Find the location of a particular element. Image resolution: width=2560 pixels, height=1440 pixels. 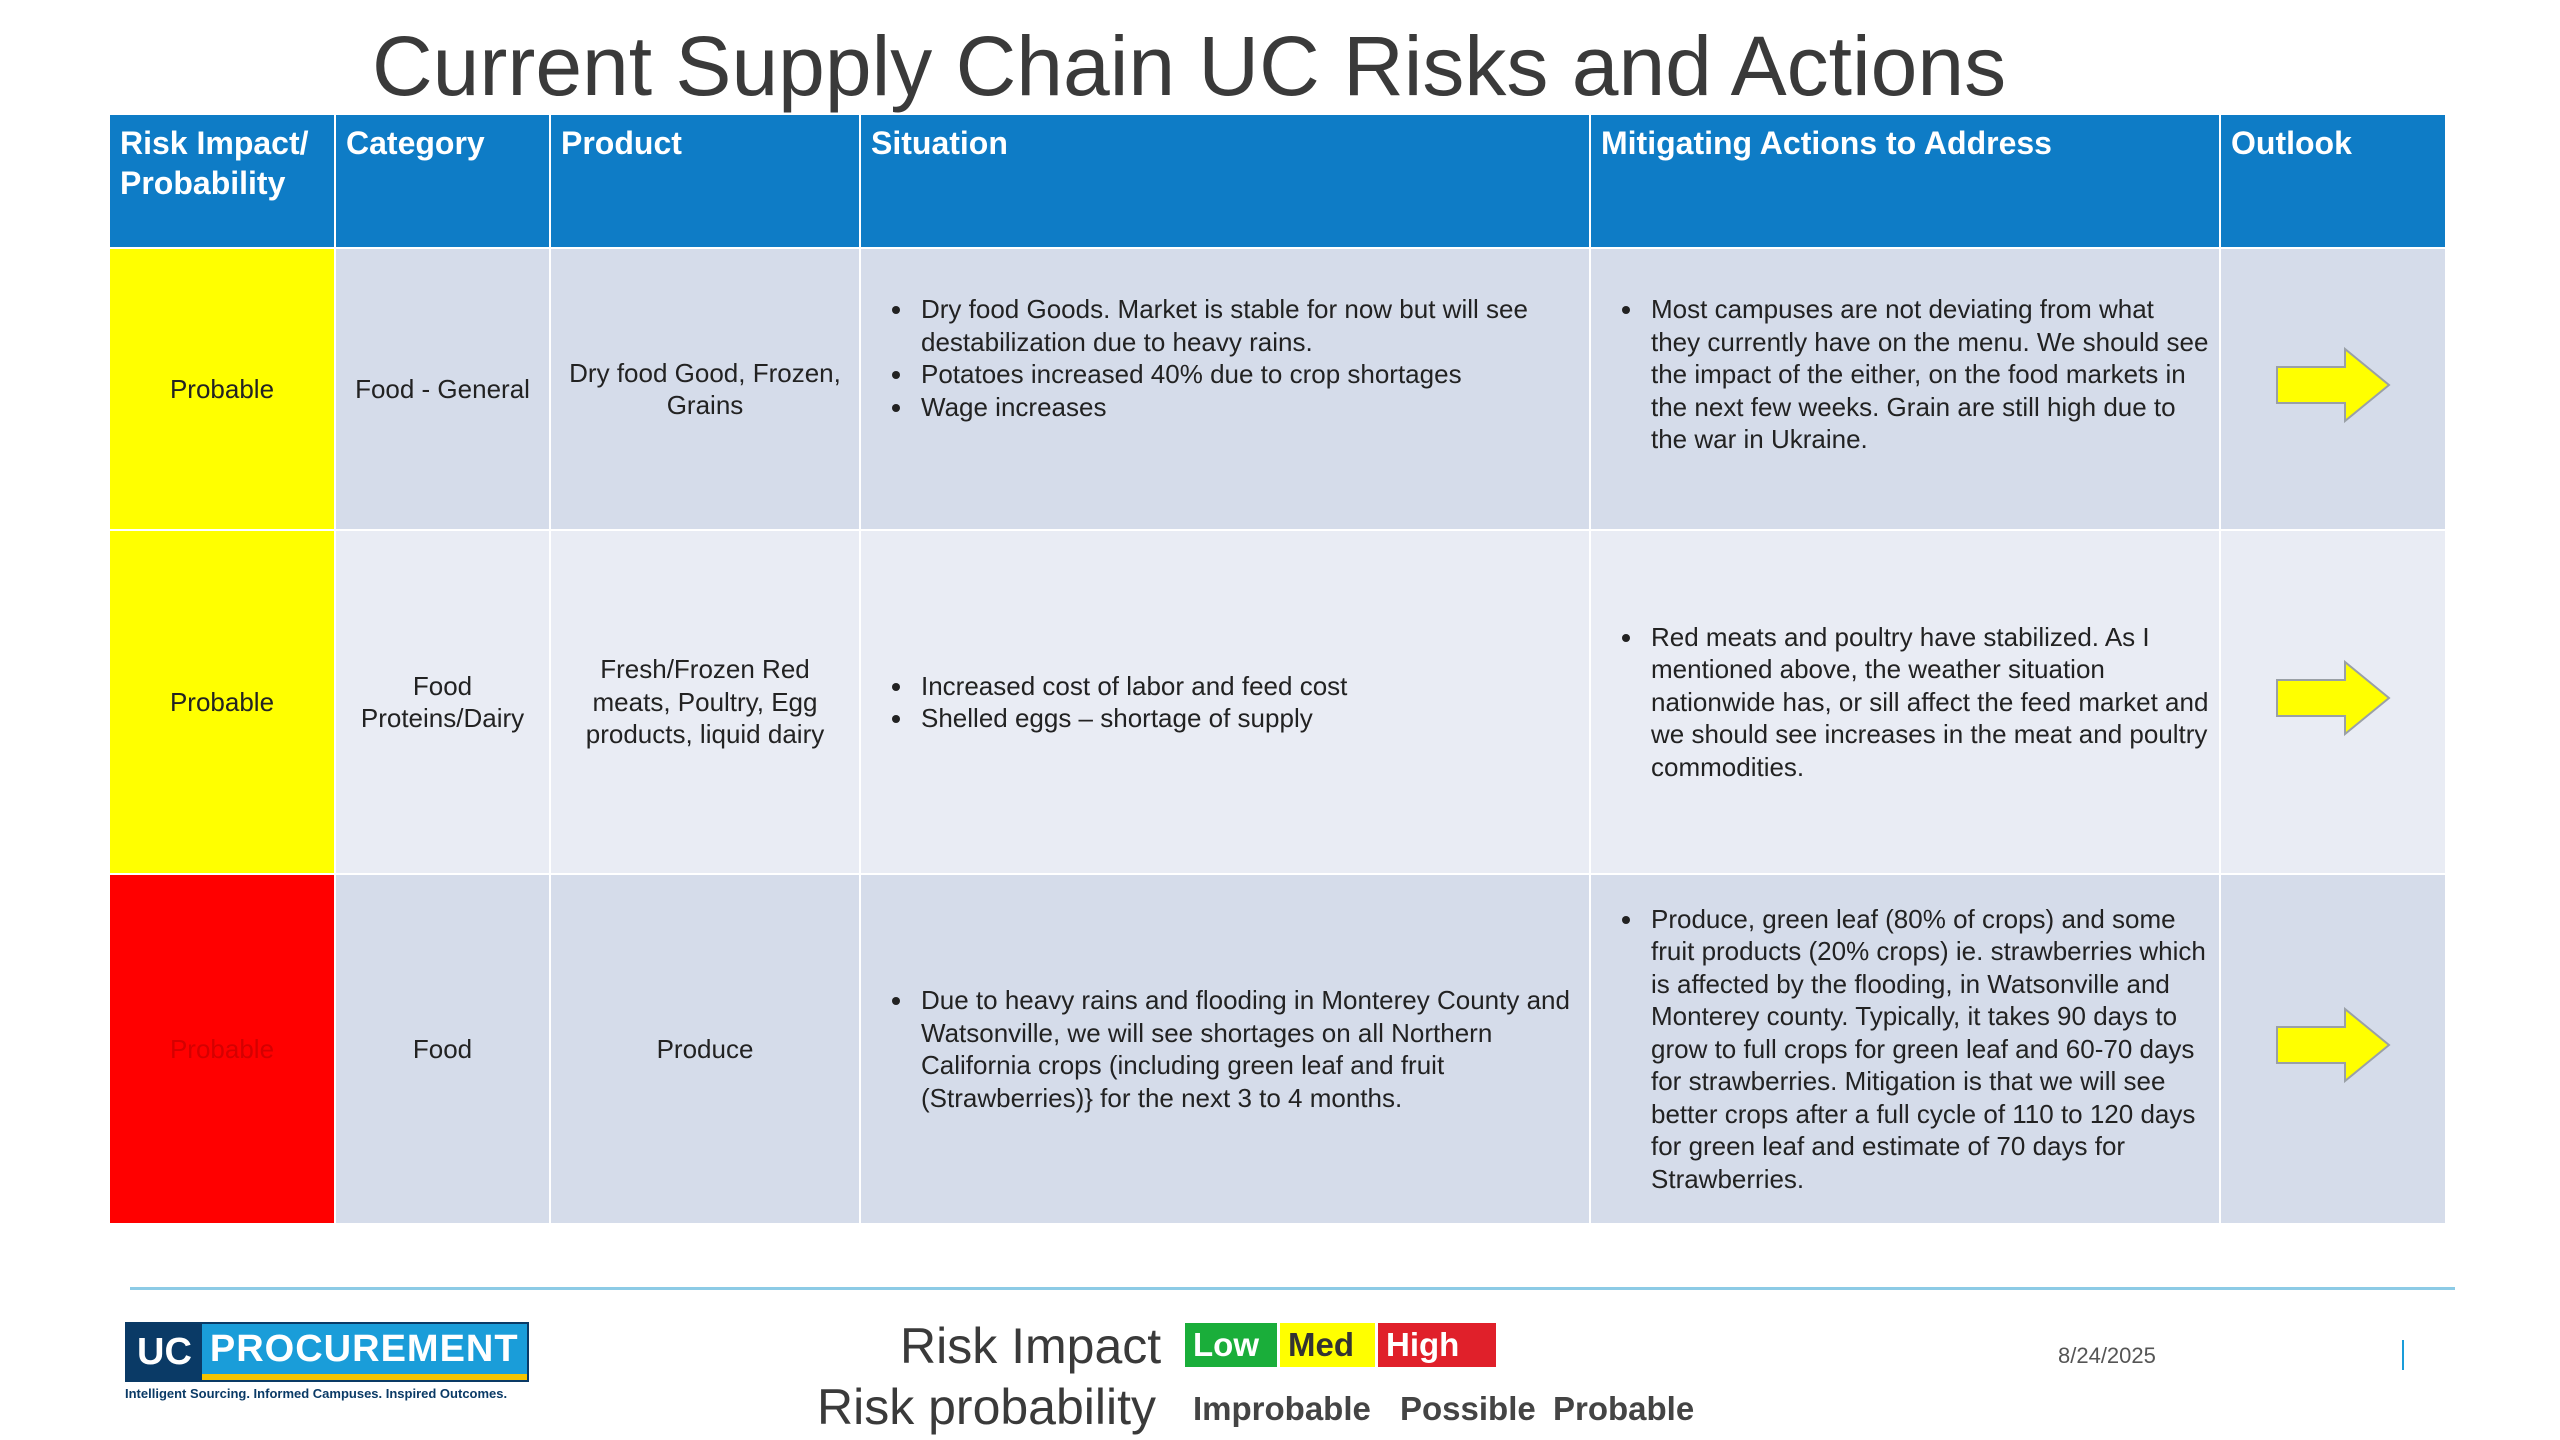

situation-item: Increased cost of labor and feed cost is located at coordinates (1247, 686).